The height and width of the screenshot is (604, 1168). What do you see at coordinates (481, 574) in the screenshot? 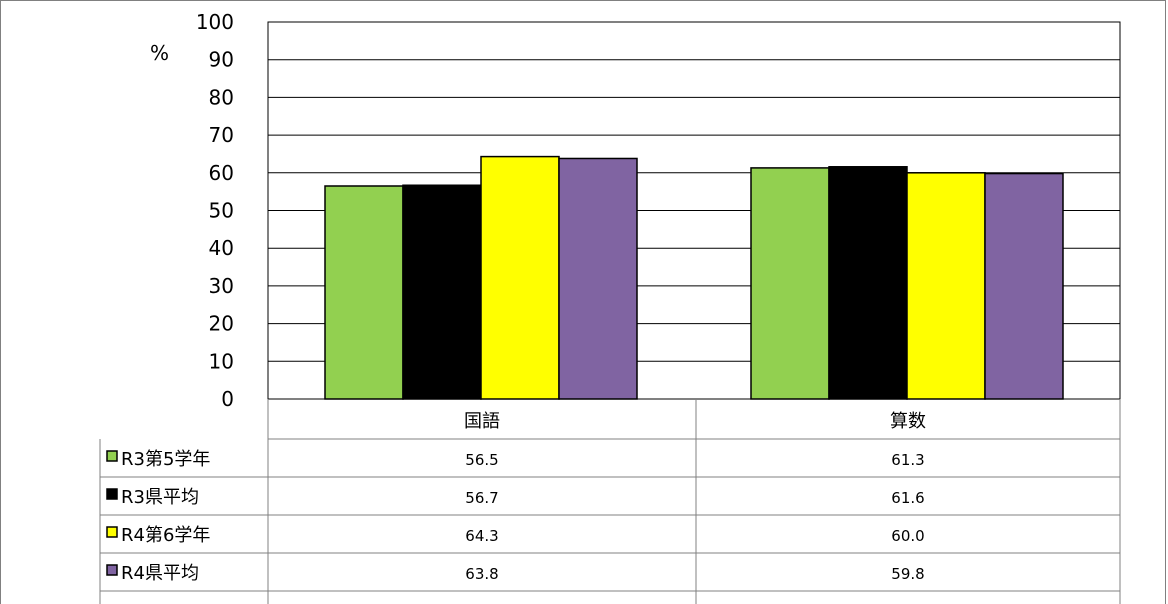
I see `table-cell-value: 63.8` at bounding box center [481, 574].